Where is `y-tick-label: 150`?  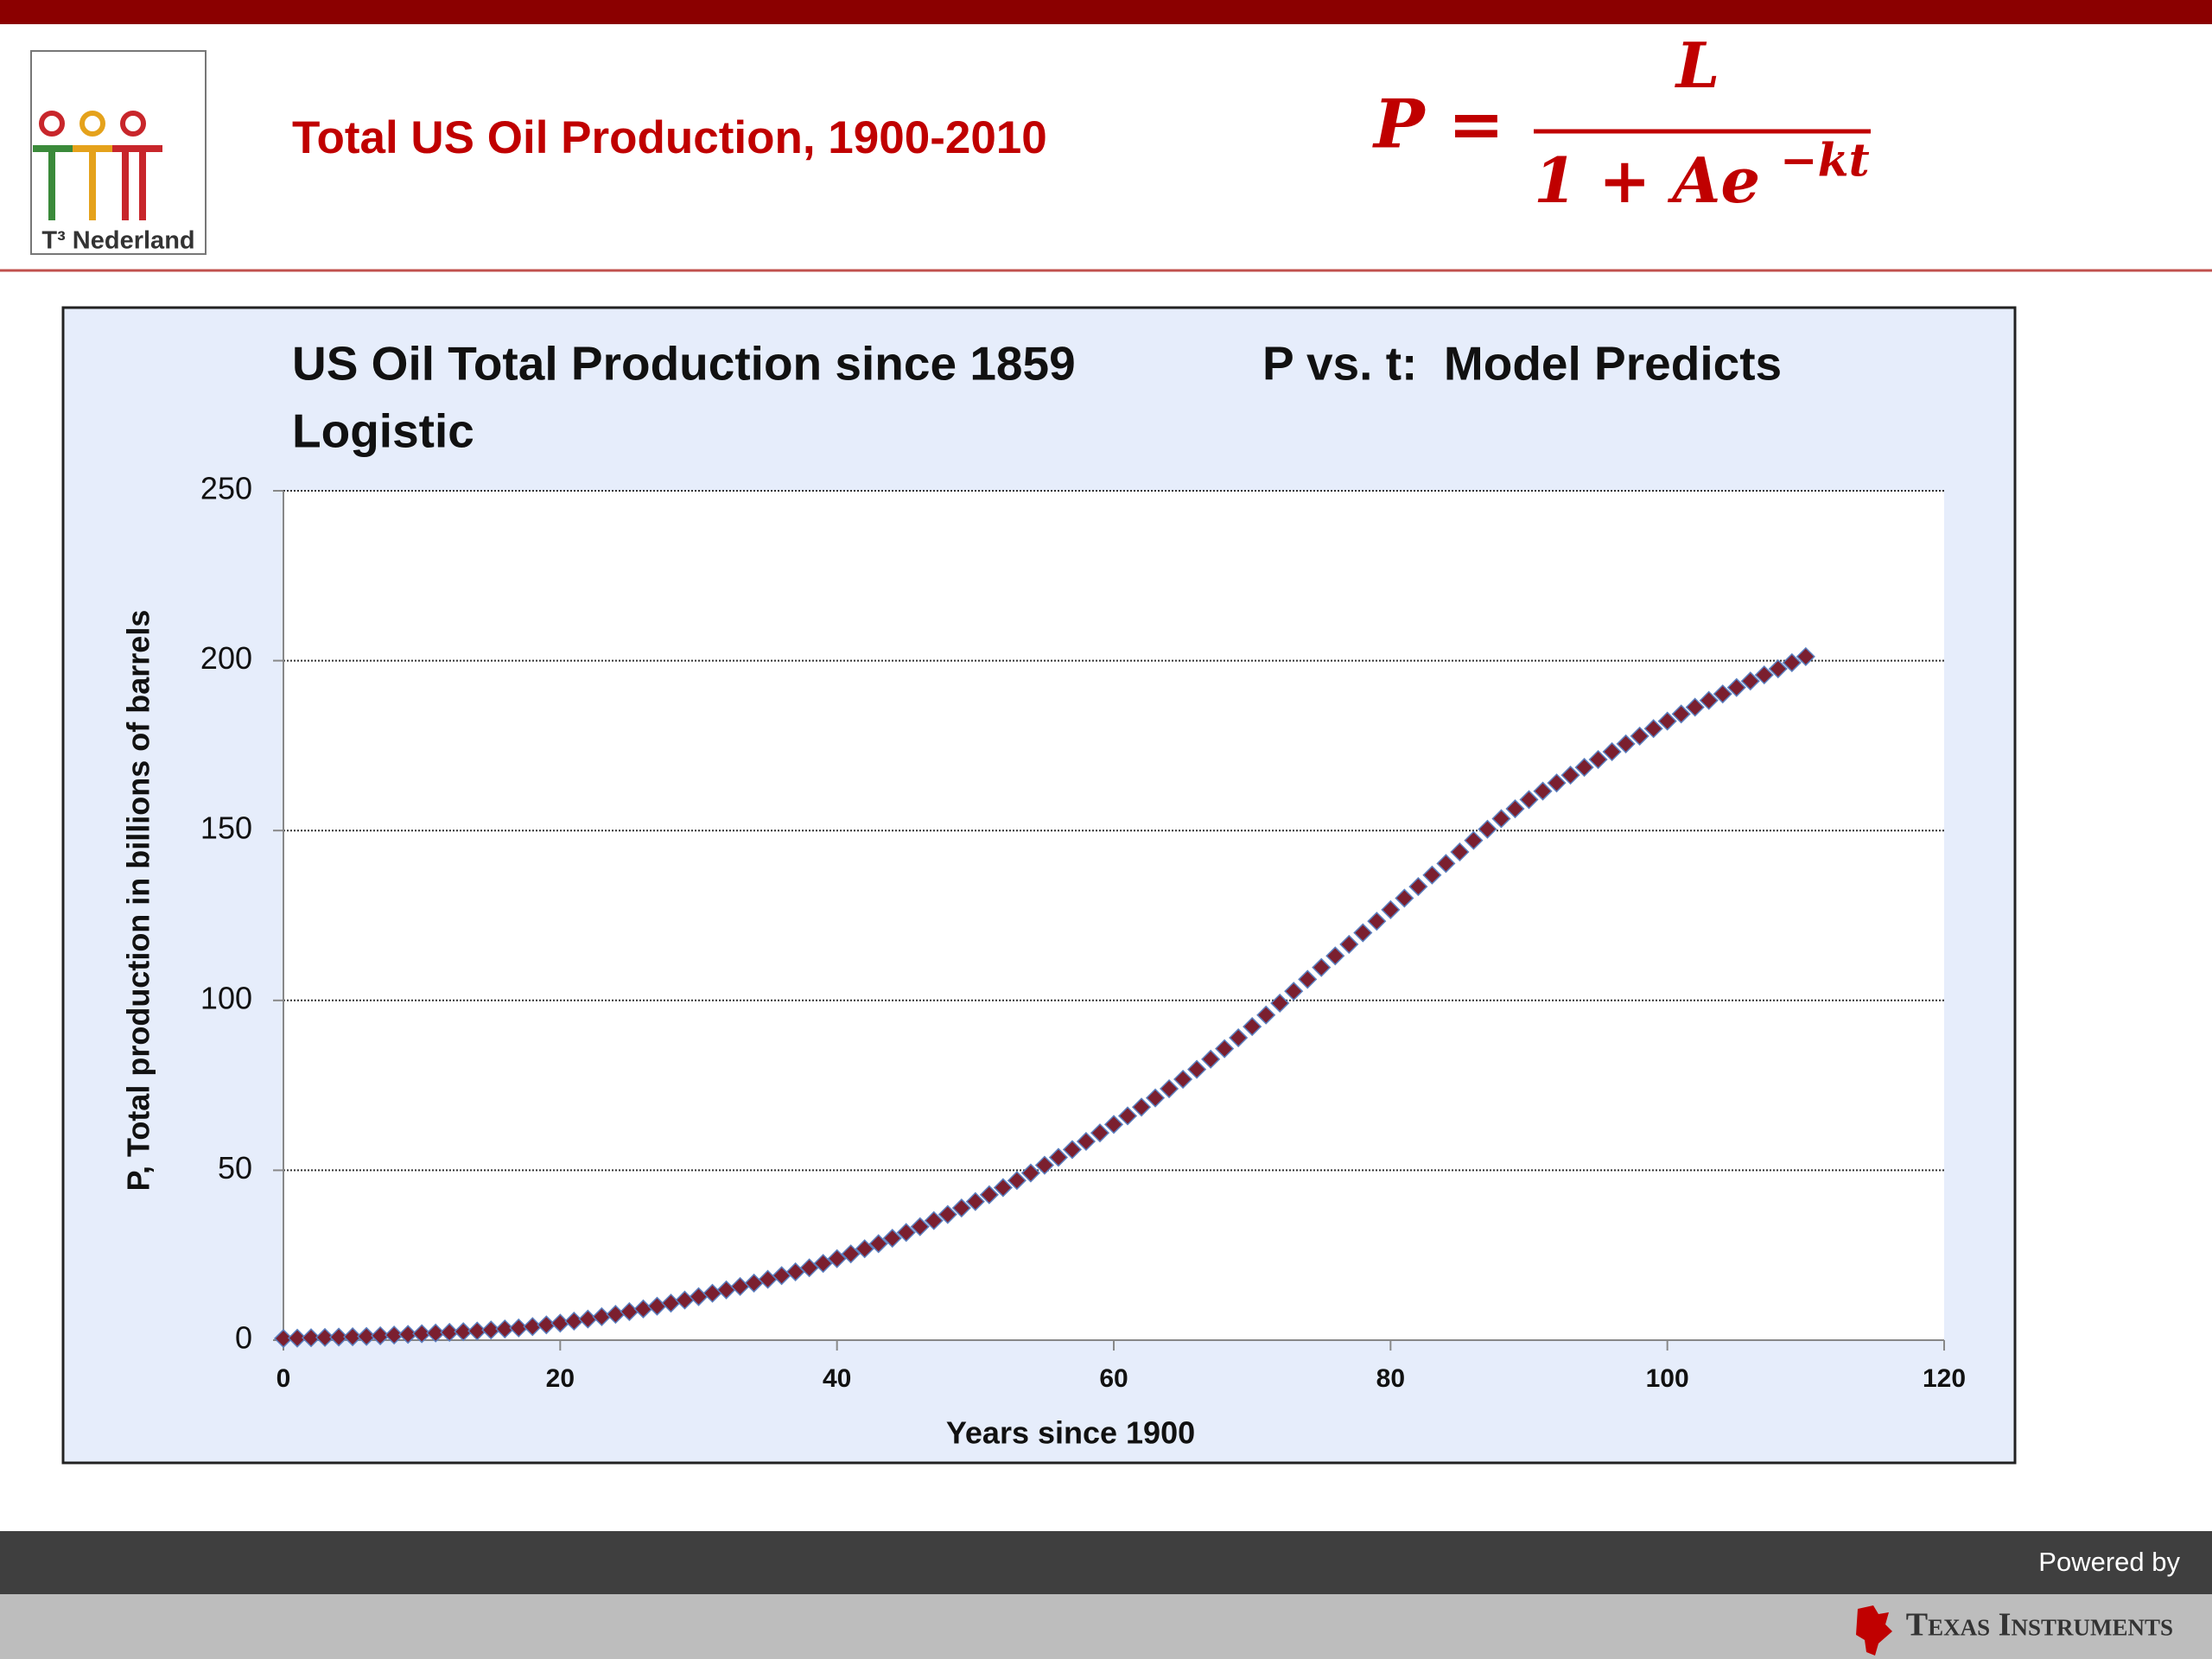 y-tick-label: 150 is located at coordinates (226, 828).